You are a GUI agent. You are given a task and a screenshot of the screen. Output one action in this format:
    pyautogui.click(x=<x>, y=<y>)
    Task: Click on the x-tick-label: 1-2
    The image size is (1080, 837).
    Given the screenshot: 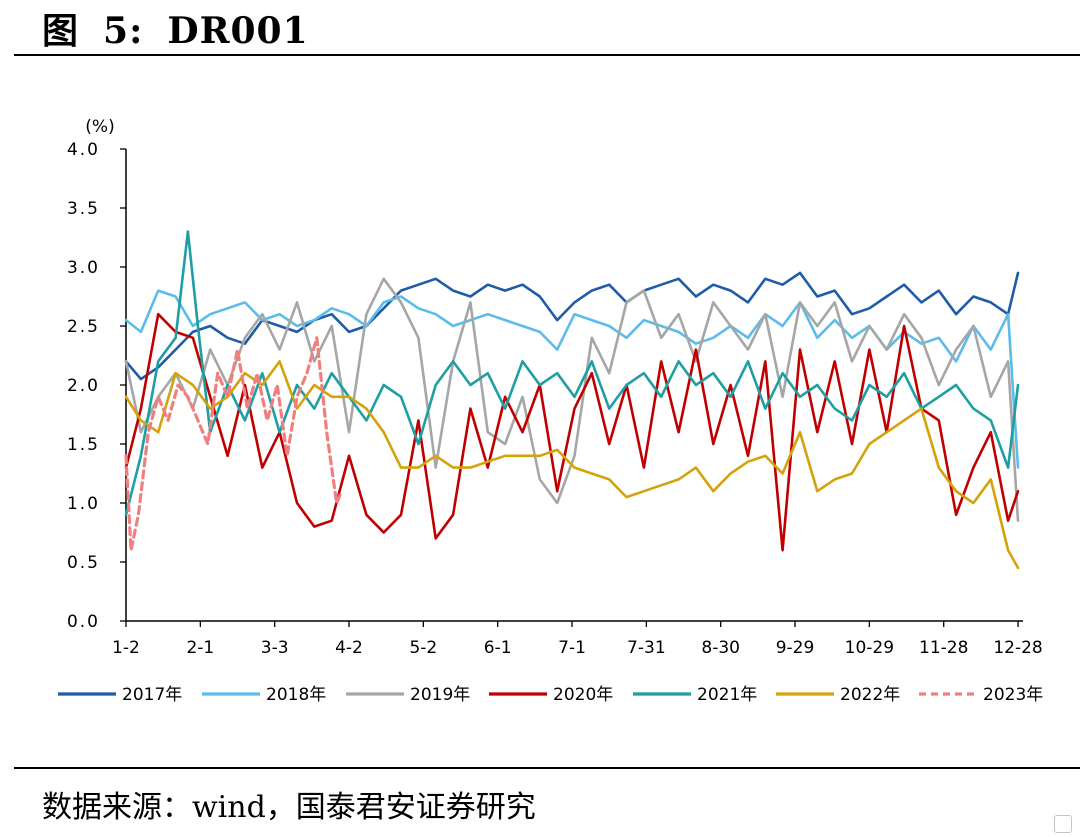 What is the action you would take?
    pyautogui.click(x=126, y=648)
    